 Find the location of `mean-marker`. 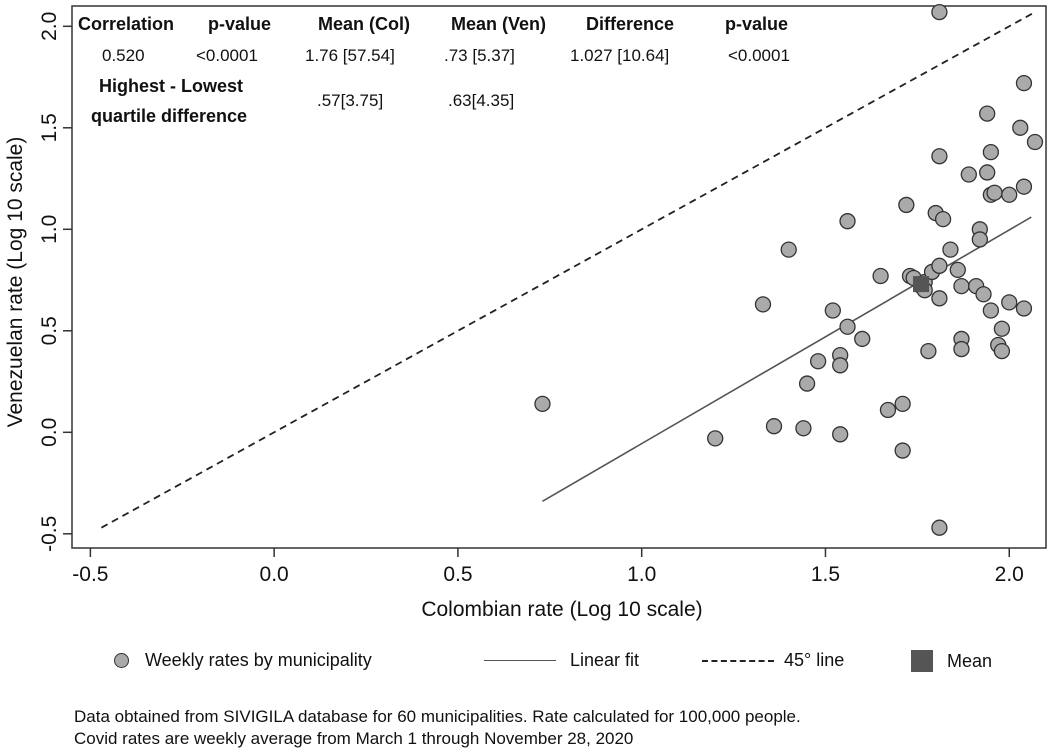

mean-marker is located at coordinates (921, 284).